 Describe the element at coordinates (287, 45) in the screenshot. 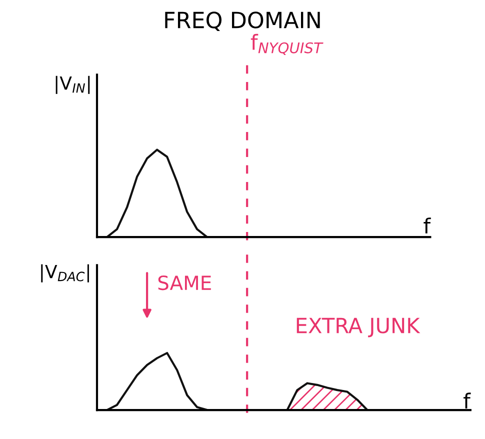

I see `text: f$_{NYQUIST}$` at that location.